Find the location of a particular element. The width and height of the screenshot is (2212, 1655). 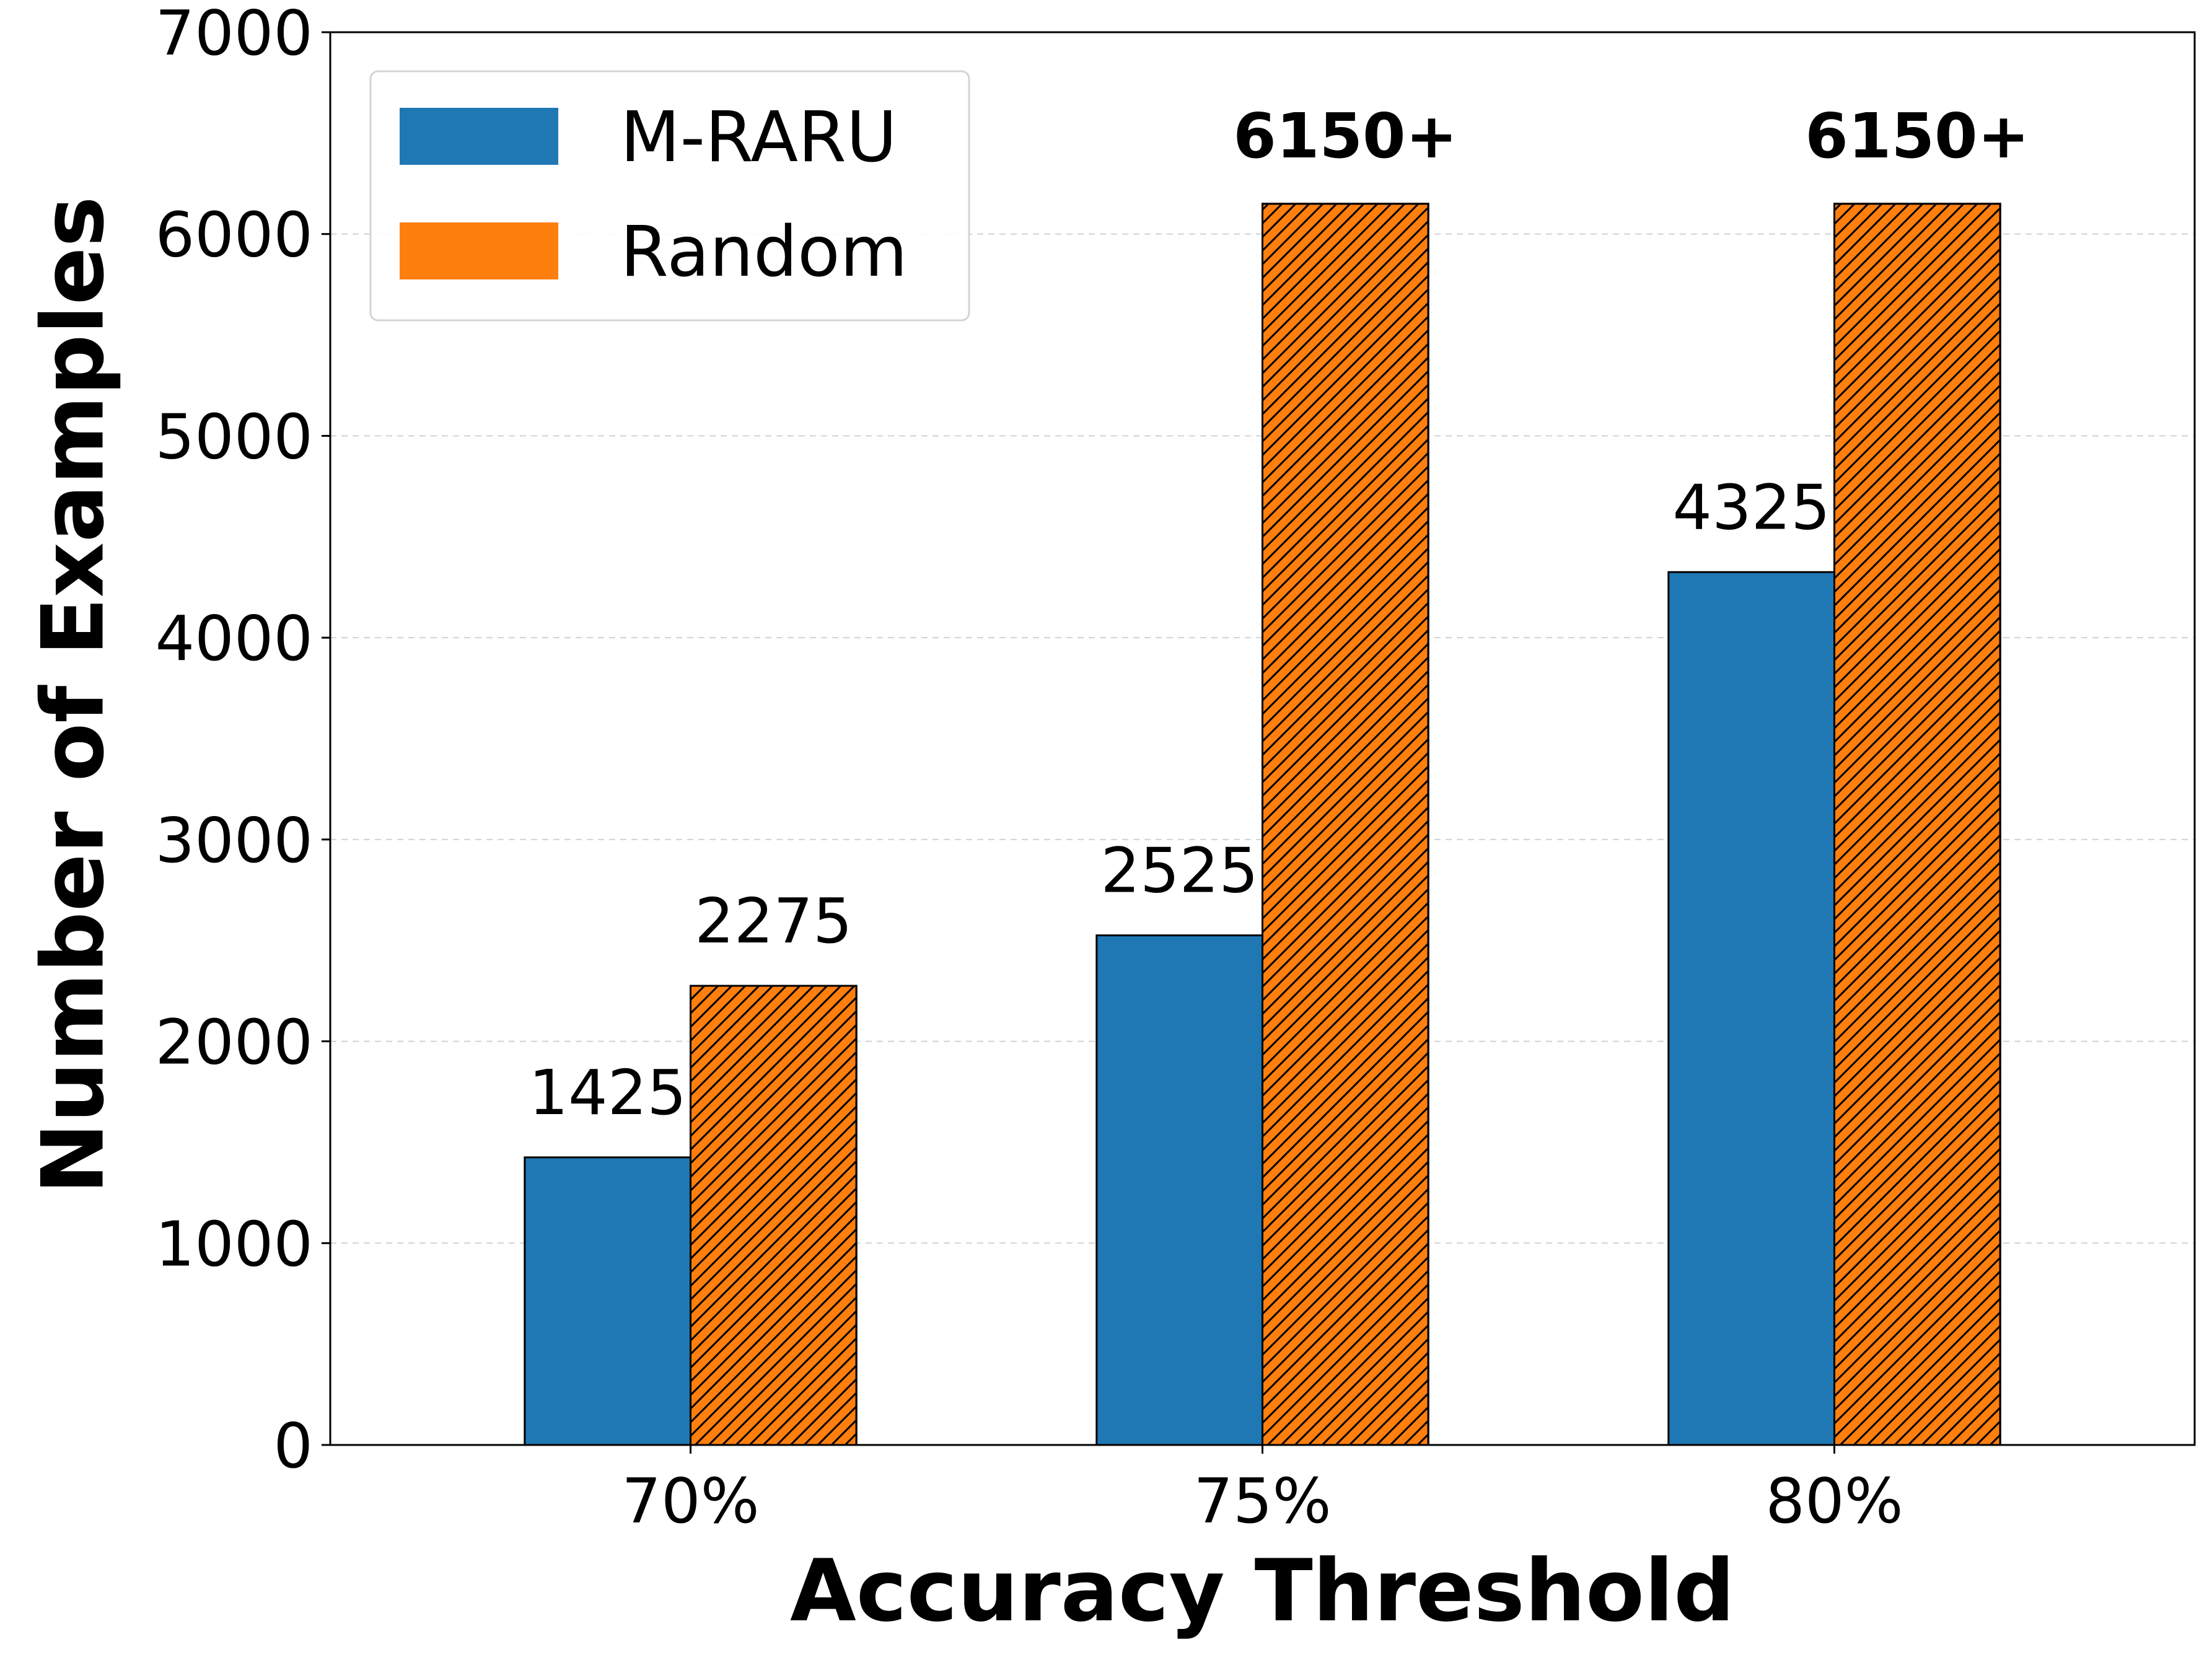

y-tick-label: 2000 is located at coordinates (235, 1042).